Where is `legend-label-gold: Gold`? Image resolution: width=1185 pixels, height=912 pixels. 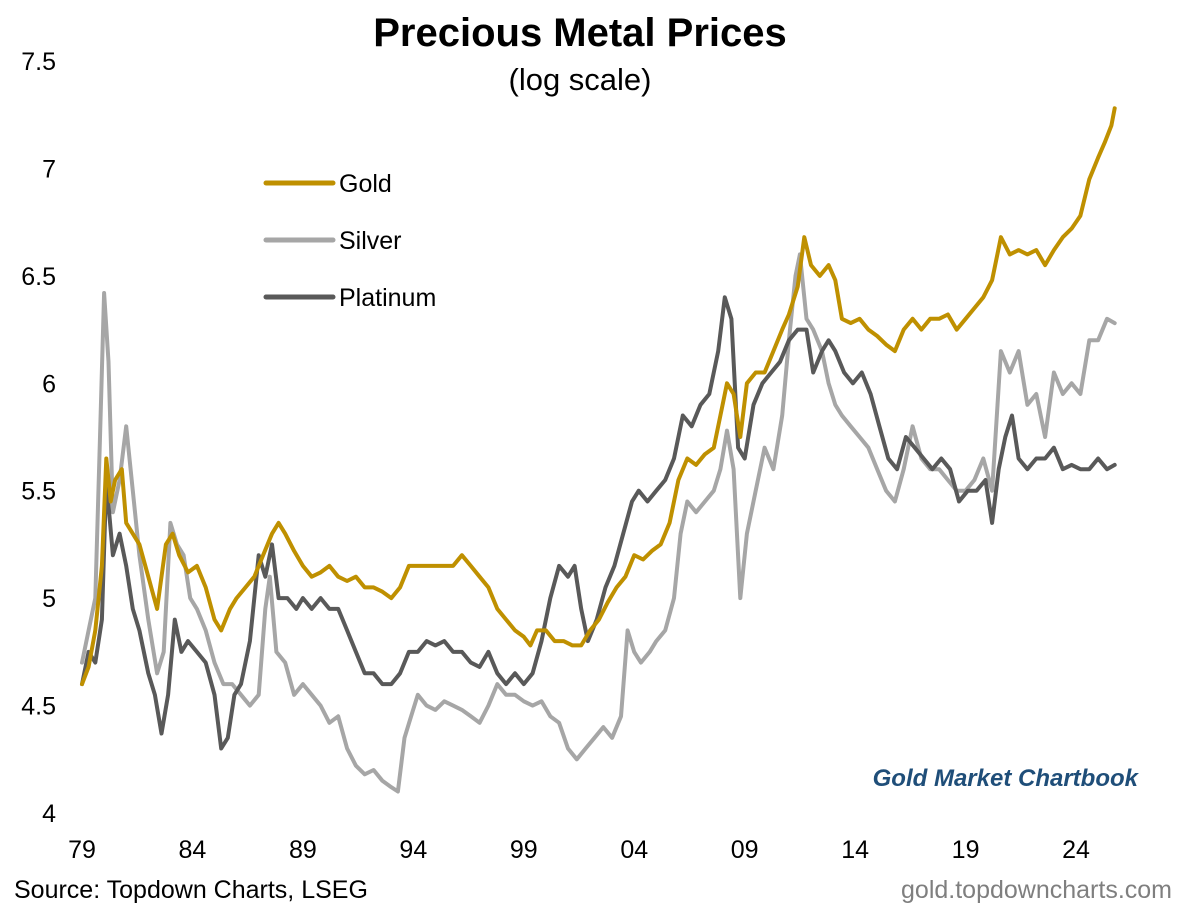
legend-label-gold: Gold is located at coordinates (365, 184).